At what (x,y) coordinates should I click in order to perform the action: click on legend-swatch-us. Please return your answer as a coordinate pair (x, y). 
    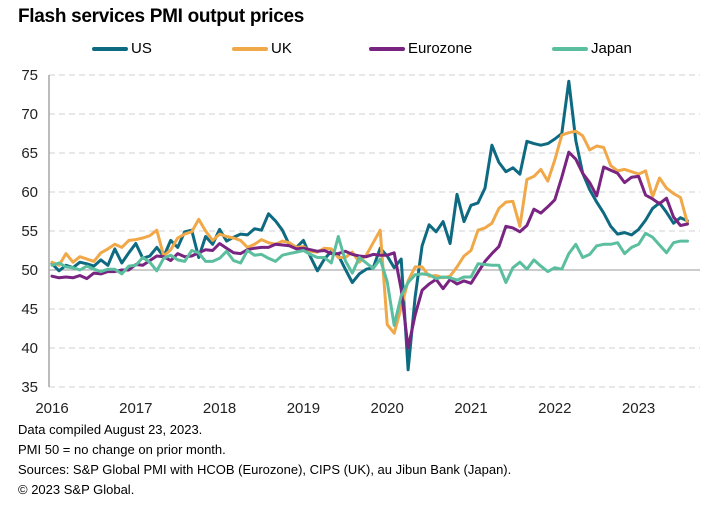
    Looking at the image, I should click on (110, 48).